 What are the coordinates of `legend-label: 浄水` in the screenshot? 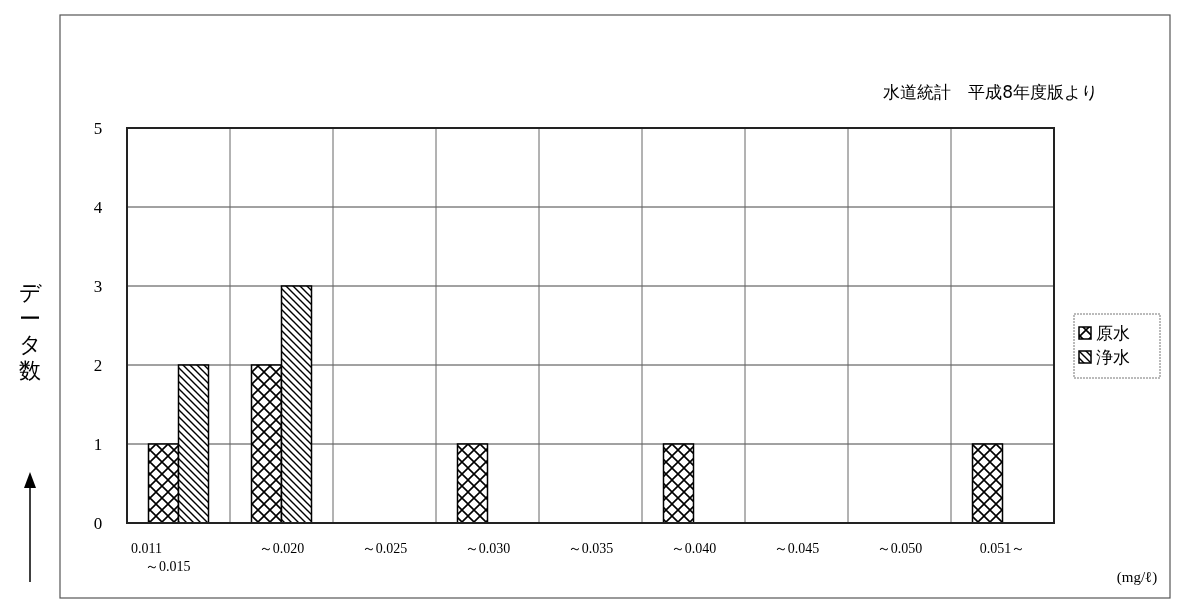 It's located at (1113, 357).